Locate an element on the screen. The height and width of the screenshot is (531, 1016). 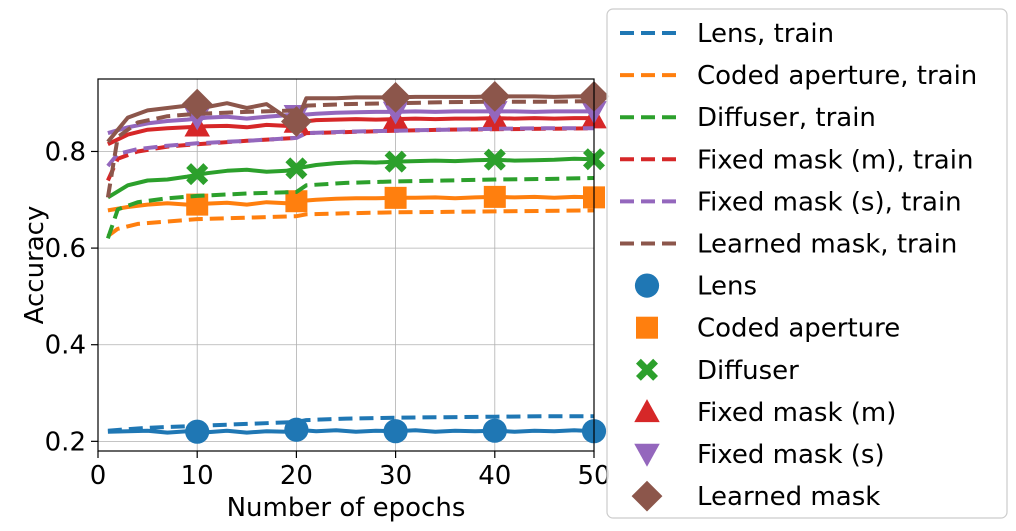
legend-label: Lens is located at coordinates (727, 287).